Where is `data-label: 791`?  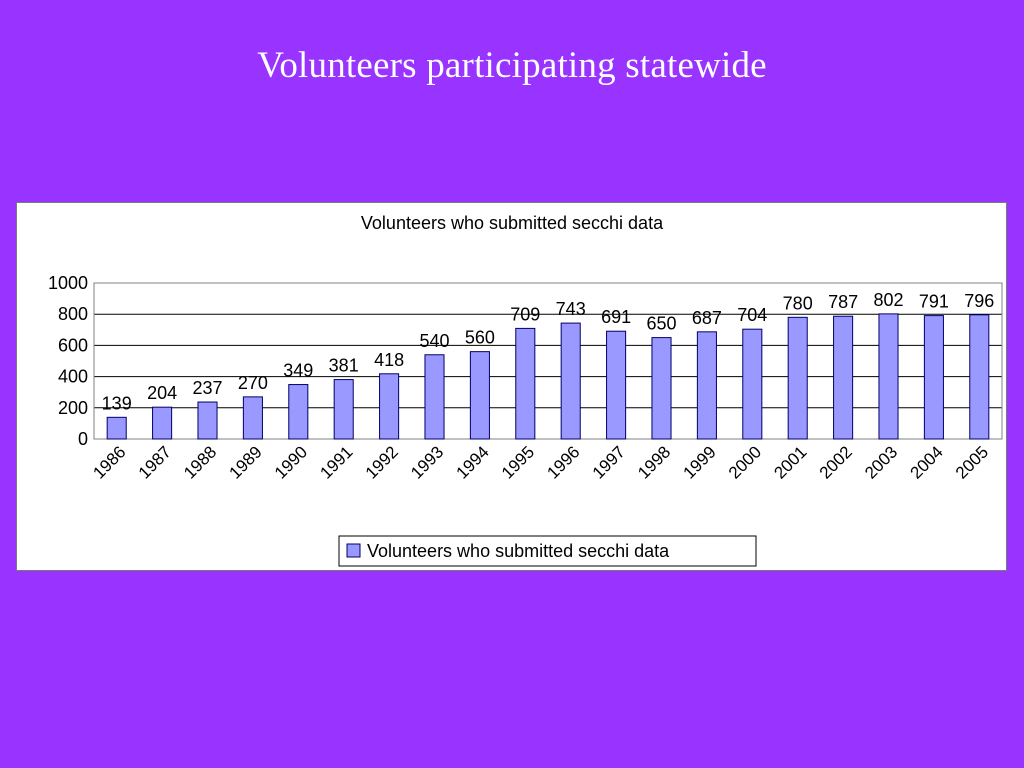
data-label: 791 is located at coordinates (934, 302).